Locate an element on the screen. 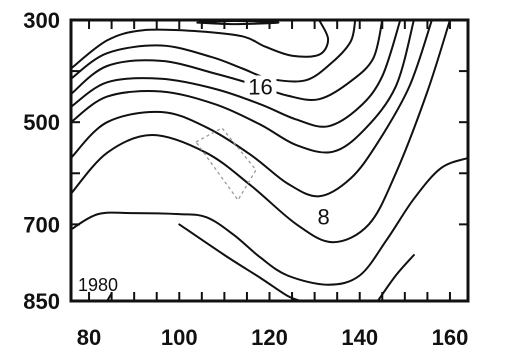 The height and width of the screenshot is (358, 507). y-tick-labels: 300 500 700 850 is located at coordinates (41, 161).